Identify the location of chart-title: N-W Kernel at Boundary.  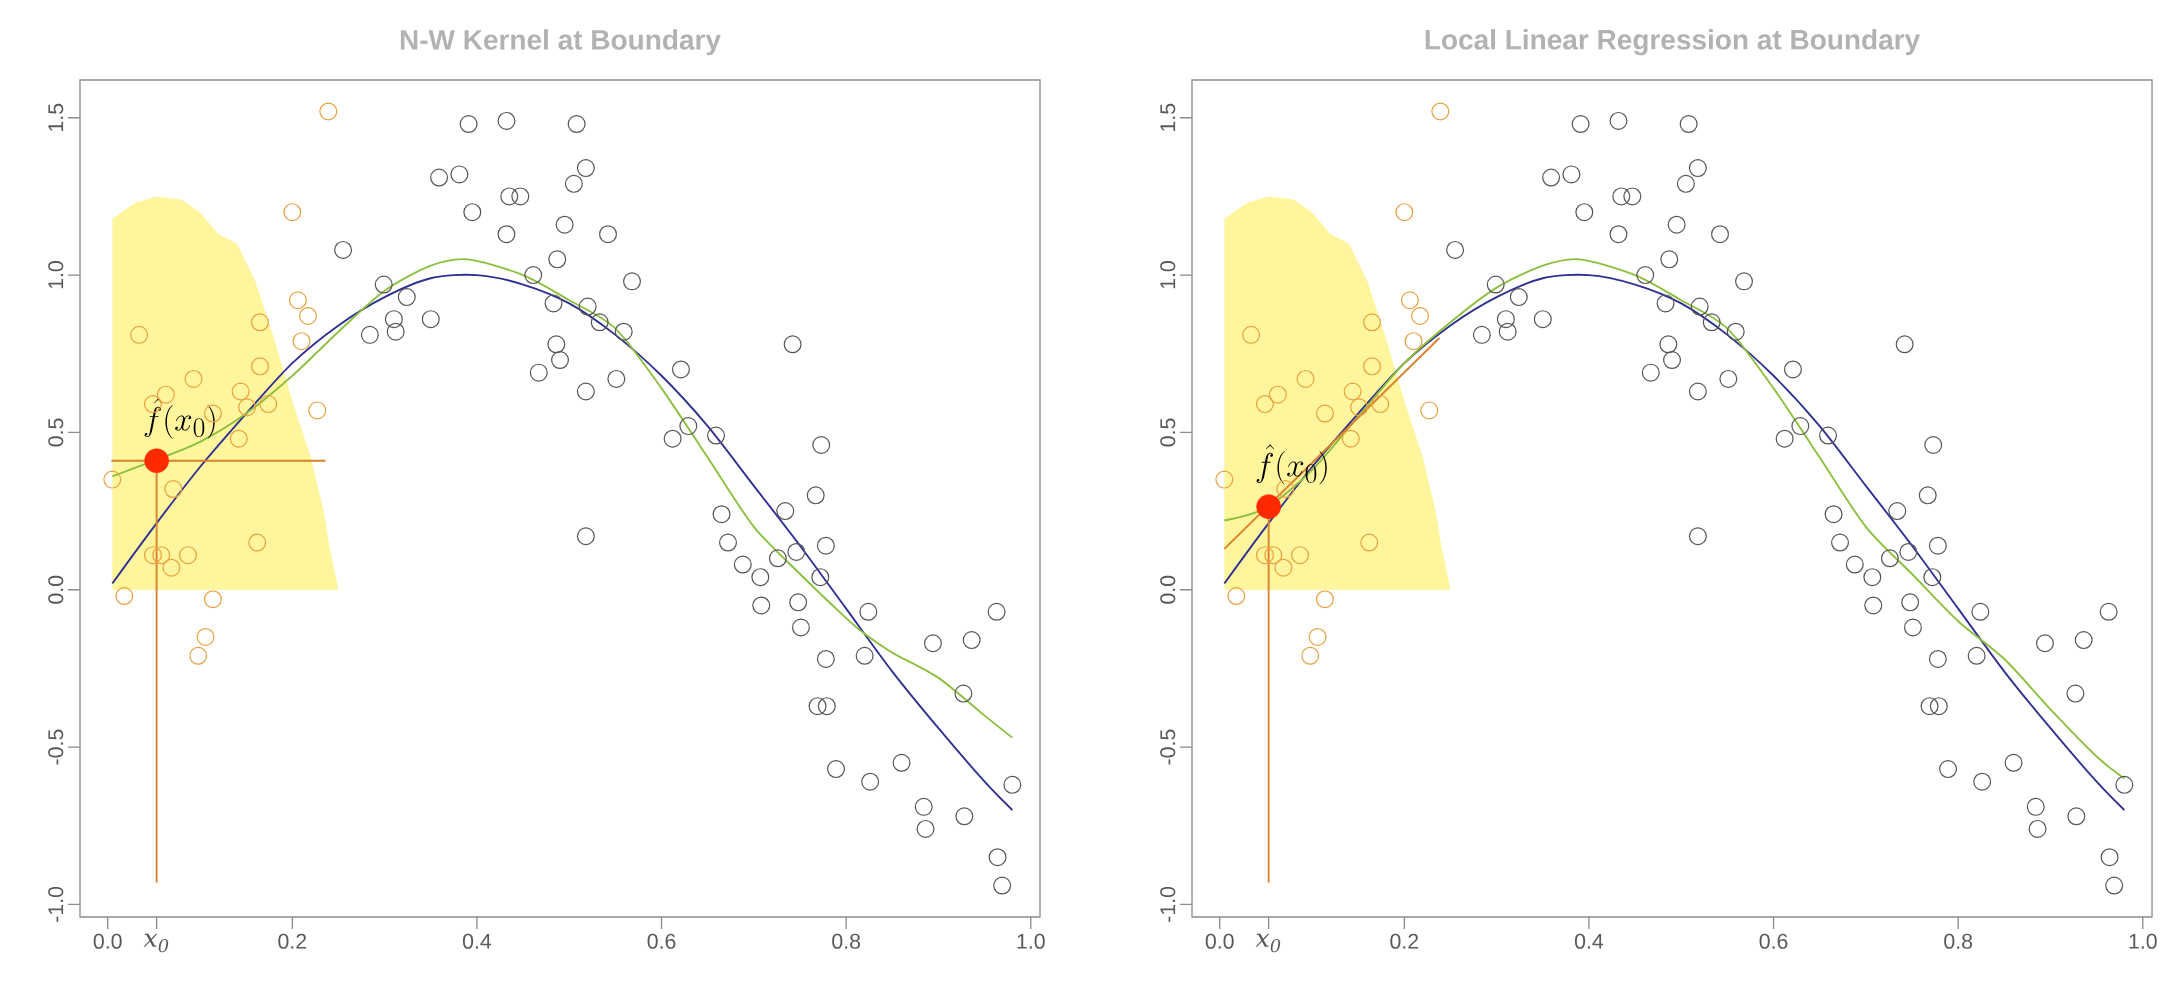
(560, 42).